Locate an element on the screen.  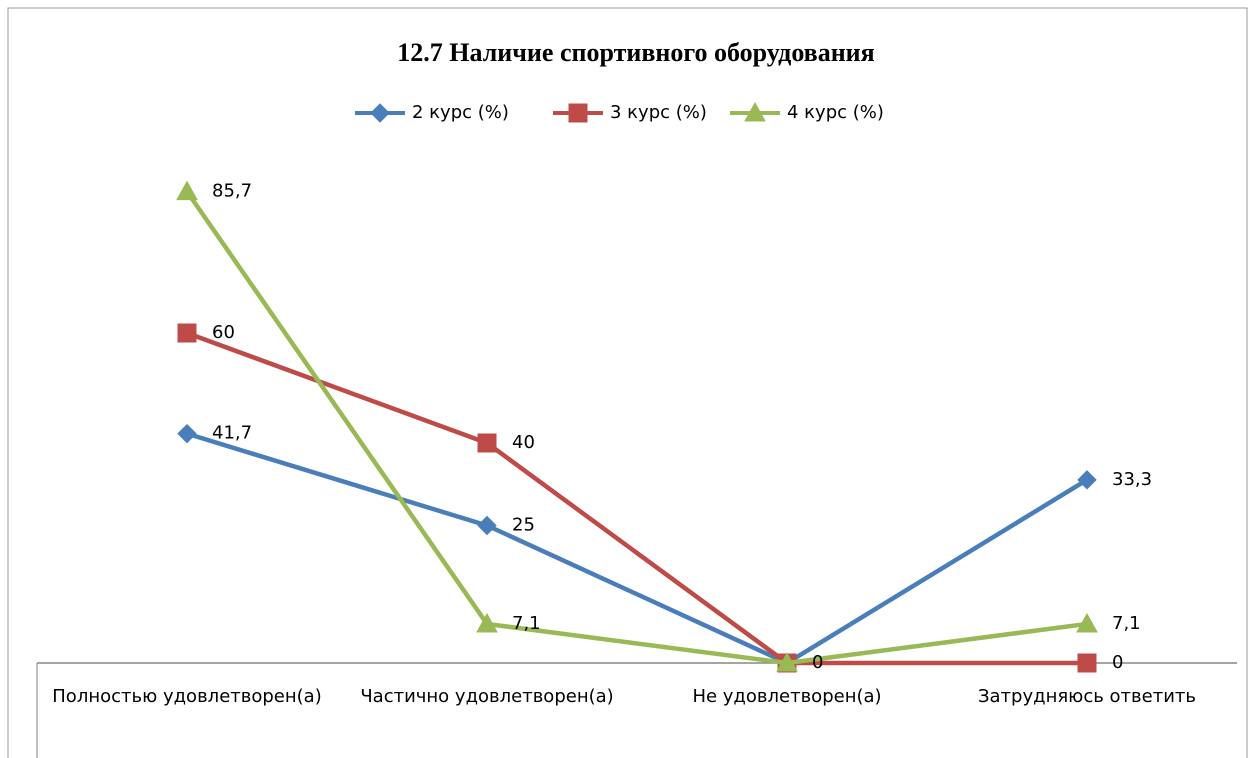
data-label: 85,7 is located at coordinates (232, 191).